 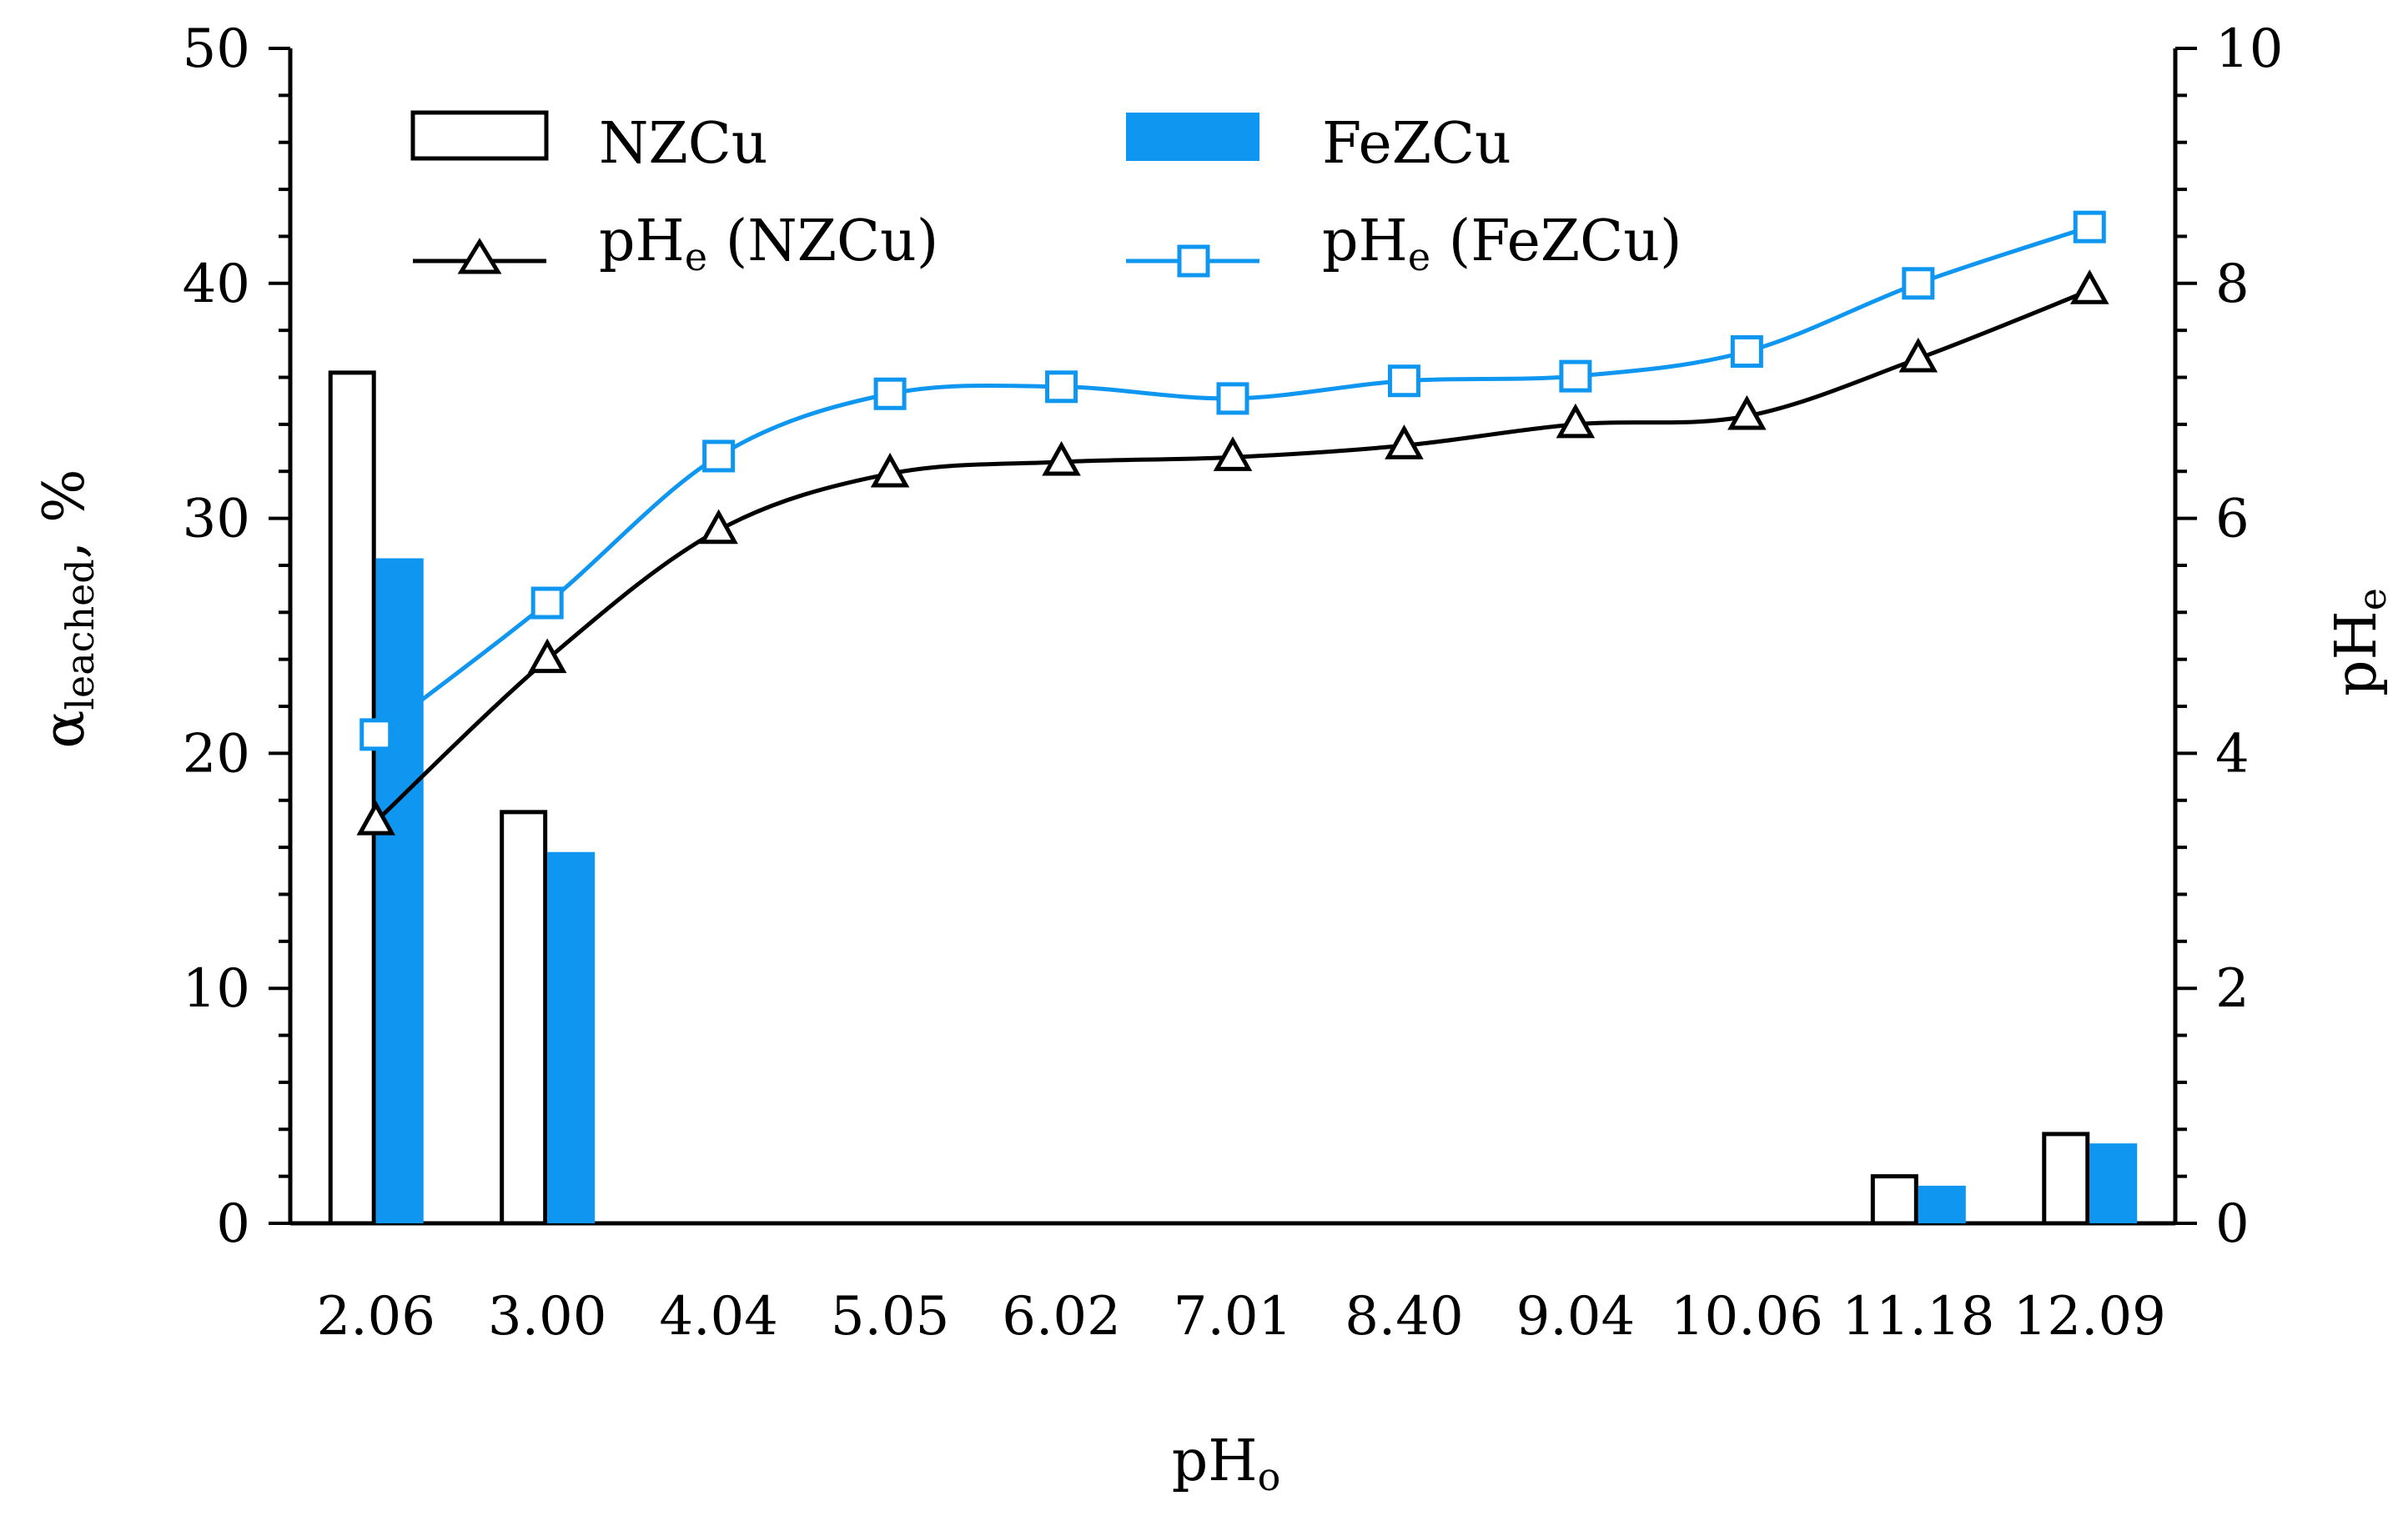 What do you see at coordinates (683, 144) in the screenshot?
I see `legend-label-nzcu: NZCu` at bounding box center [683, 144].